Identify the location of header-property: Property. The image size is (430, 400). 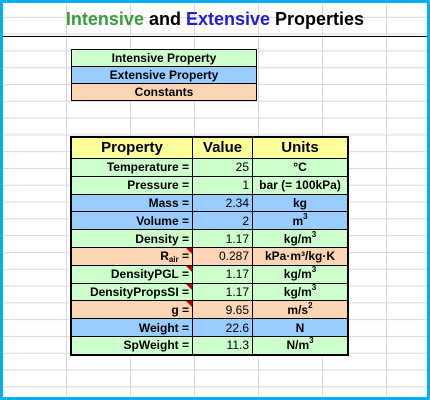
(131, 147).